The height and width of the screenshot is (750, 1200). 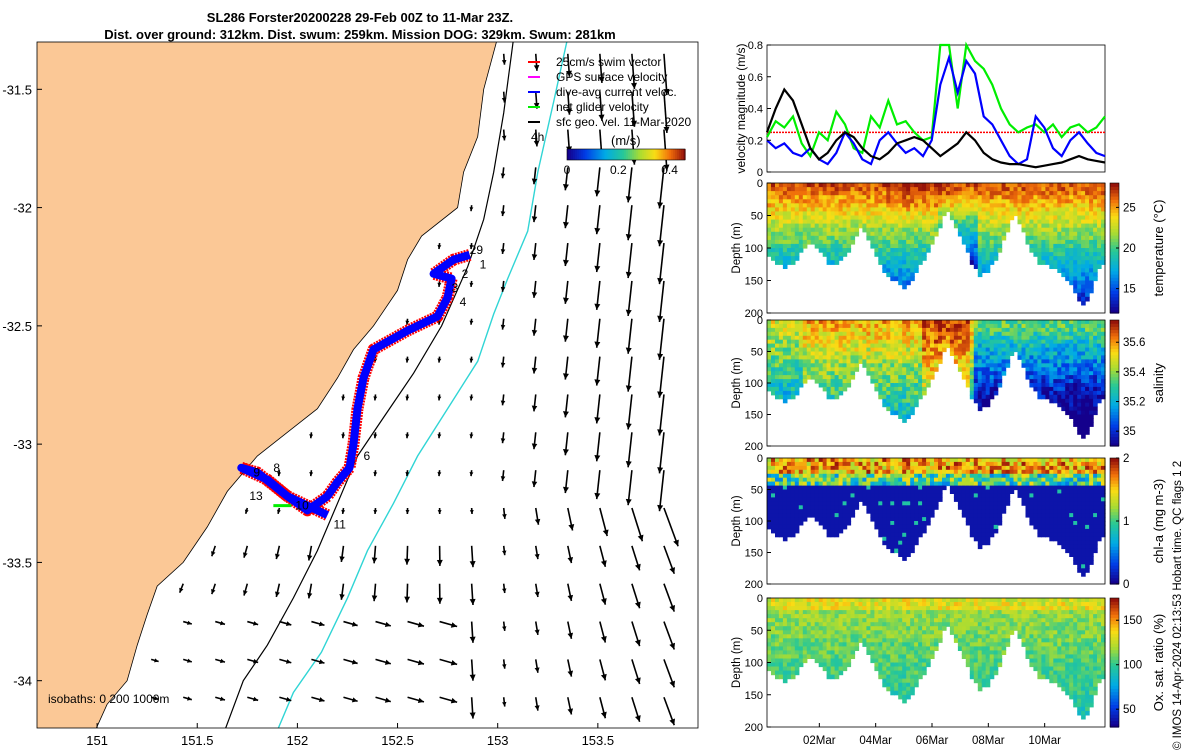 I want to click on map-xtick-label: 151.5, so click(x=197, y=740).